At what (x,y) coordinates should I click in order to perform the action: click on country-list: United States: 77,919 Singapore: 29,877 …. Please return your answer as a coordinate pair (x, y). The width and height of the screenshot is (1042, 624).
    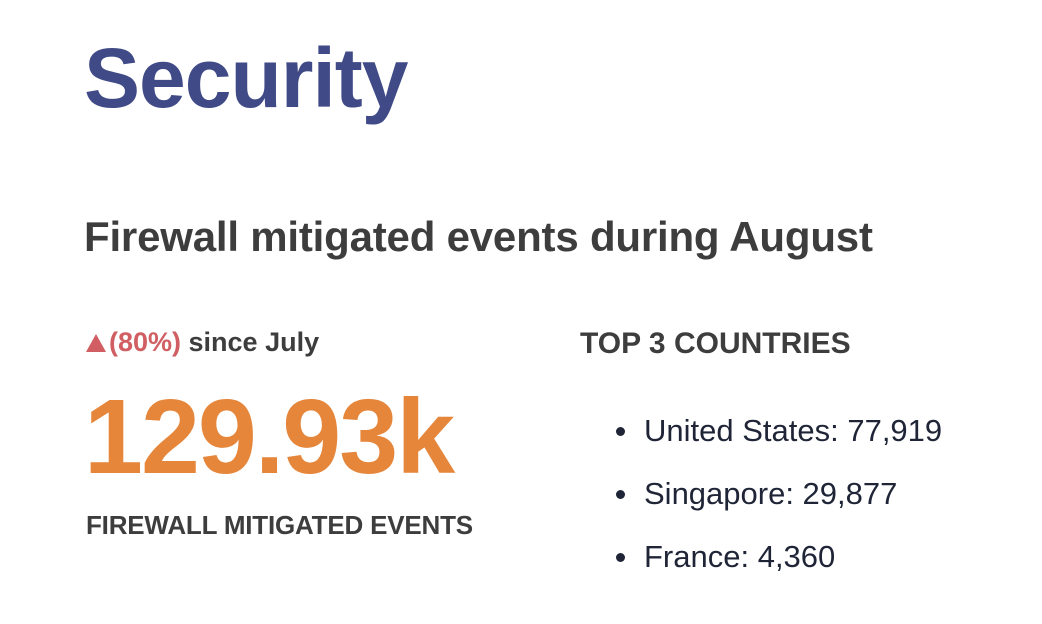
    Looking at the image, I should click on (779, 502).